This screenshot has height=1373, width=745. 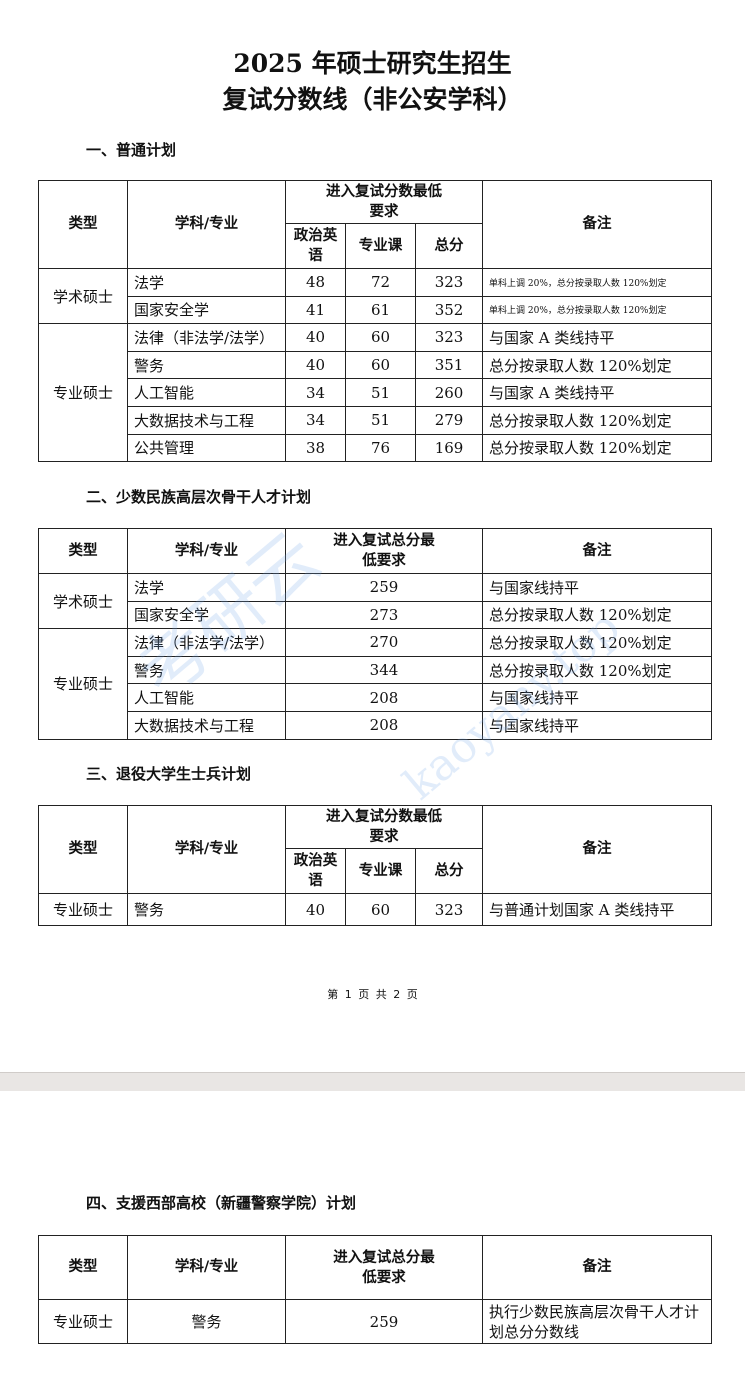 What do you see at coordinates (199, 497) in the screenshot?
I see `section-2-title: 二、少数民族高层次骨干人才计划` at bounding box center [199, 497].